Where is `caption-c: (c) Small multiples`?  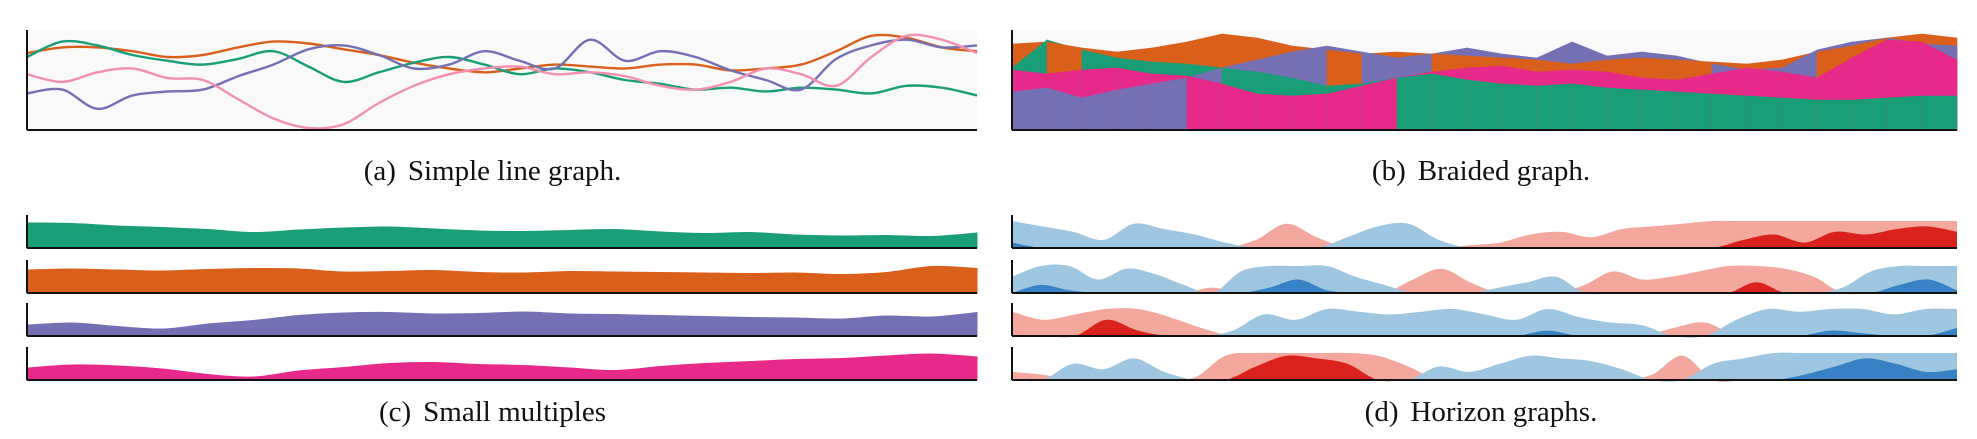 caption-c: (c) Small multiples is located at coordinates (492, 412).